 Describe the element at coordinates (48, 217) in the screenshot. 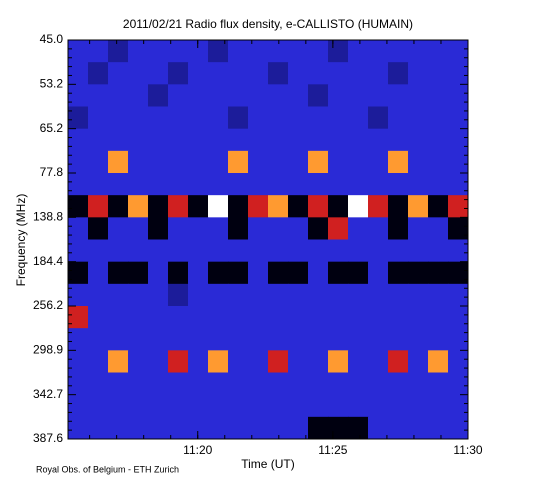

I see `y-tick-label: 138.8` at that location.